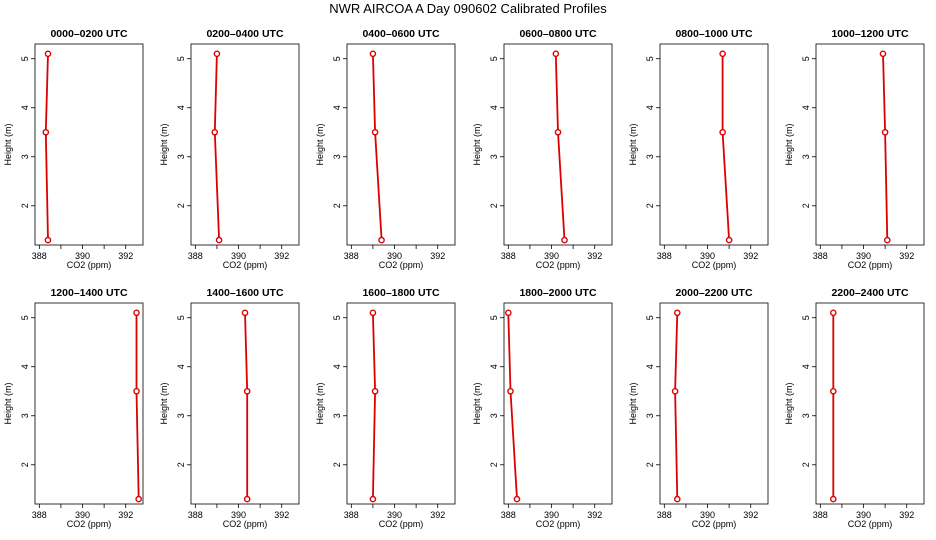 Image resolution: width=936 pixels, height=540 pixels. What do you see at coordinates (713, 293) in the screenshot?
I see `panel-title: 2000–2200 UTC` at bounding box center [713, 293].